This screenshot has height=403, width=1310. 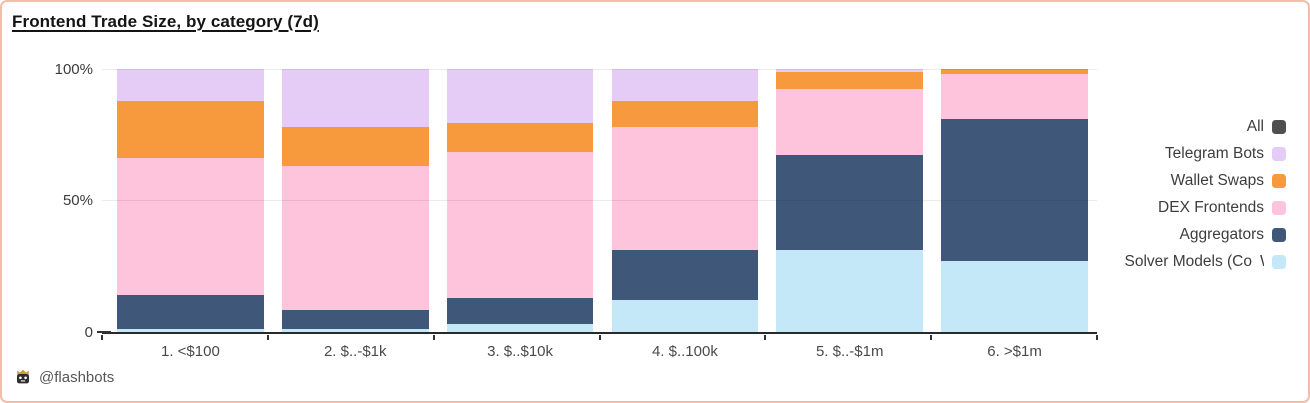 What do you see at coordinates (77, 200) in the screenshot?
I see `y-tick-50: 50%` at bounding box center [77, 200].